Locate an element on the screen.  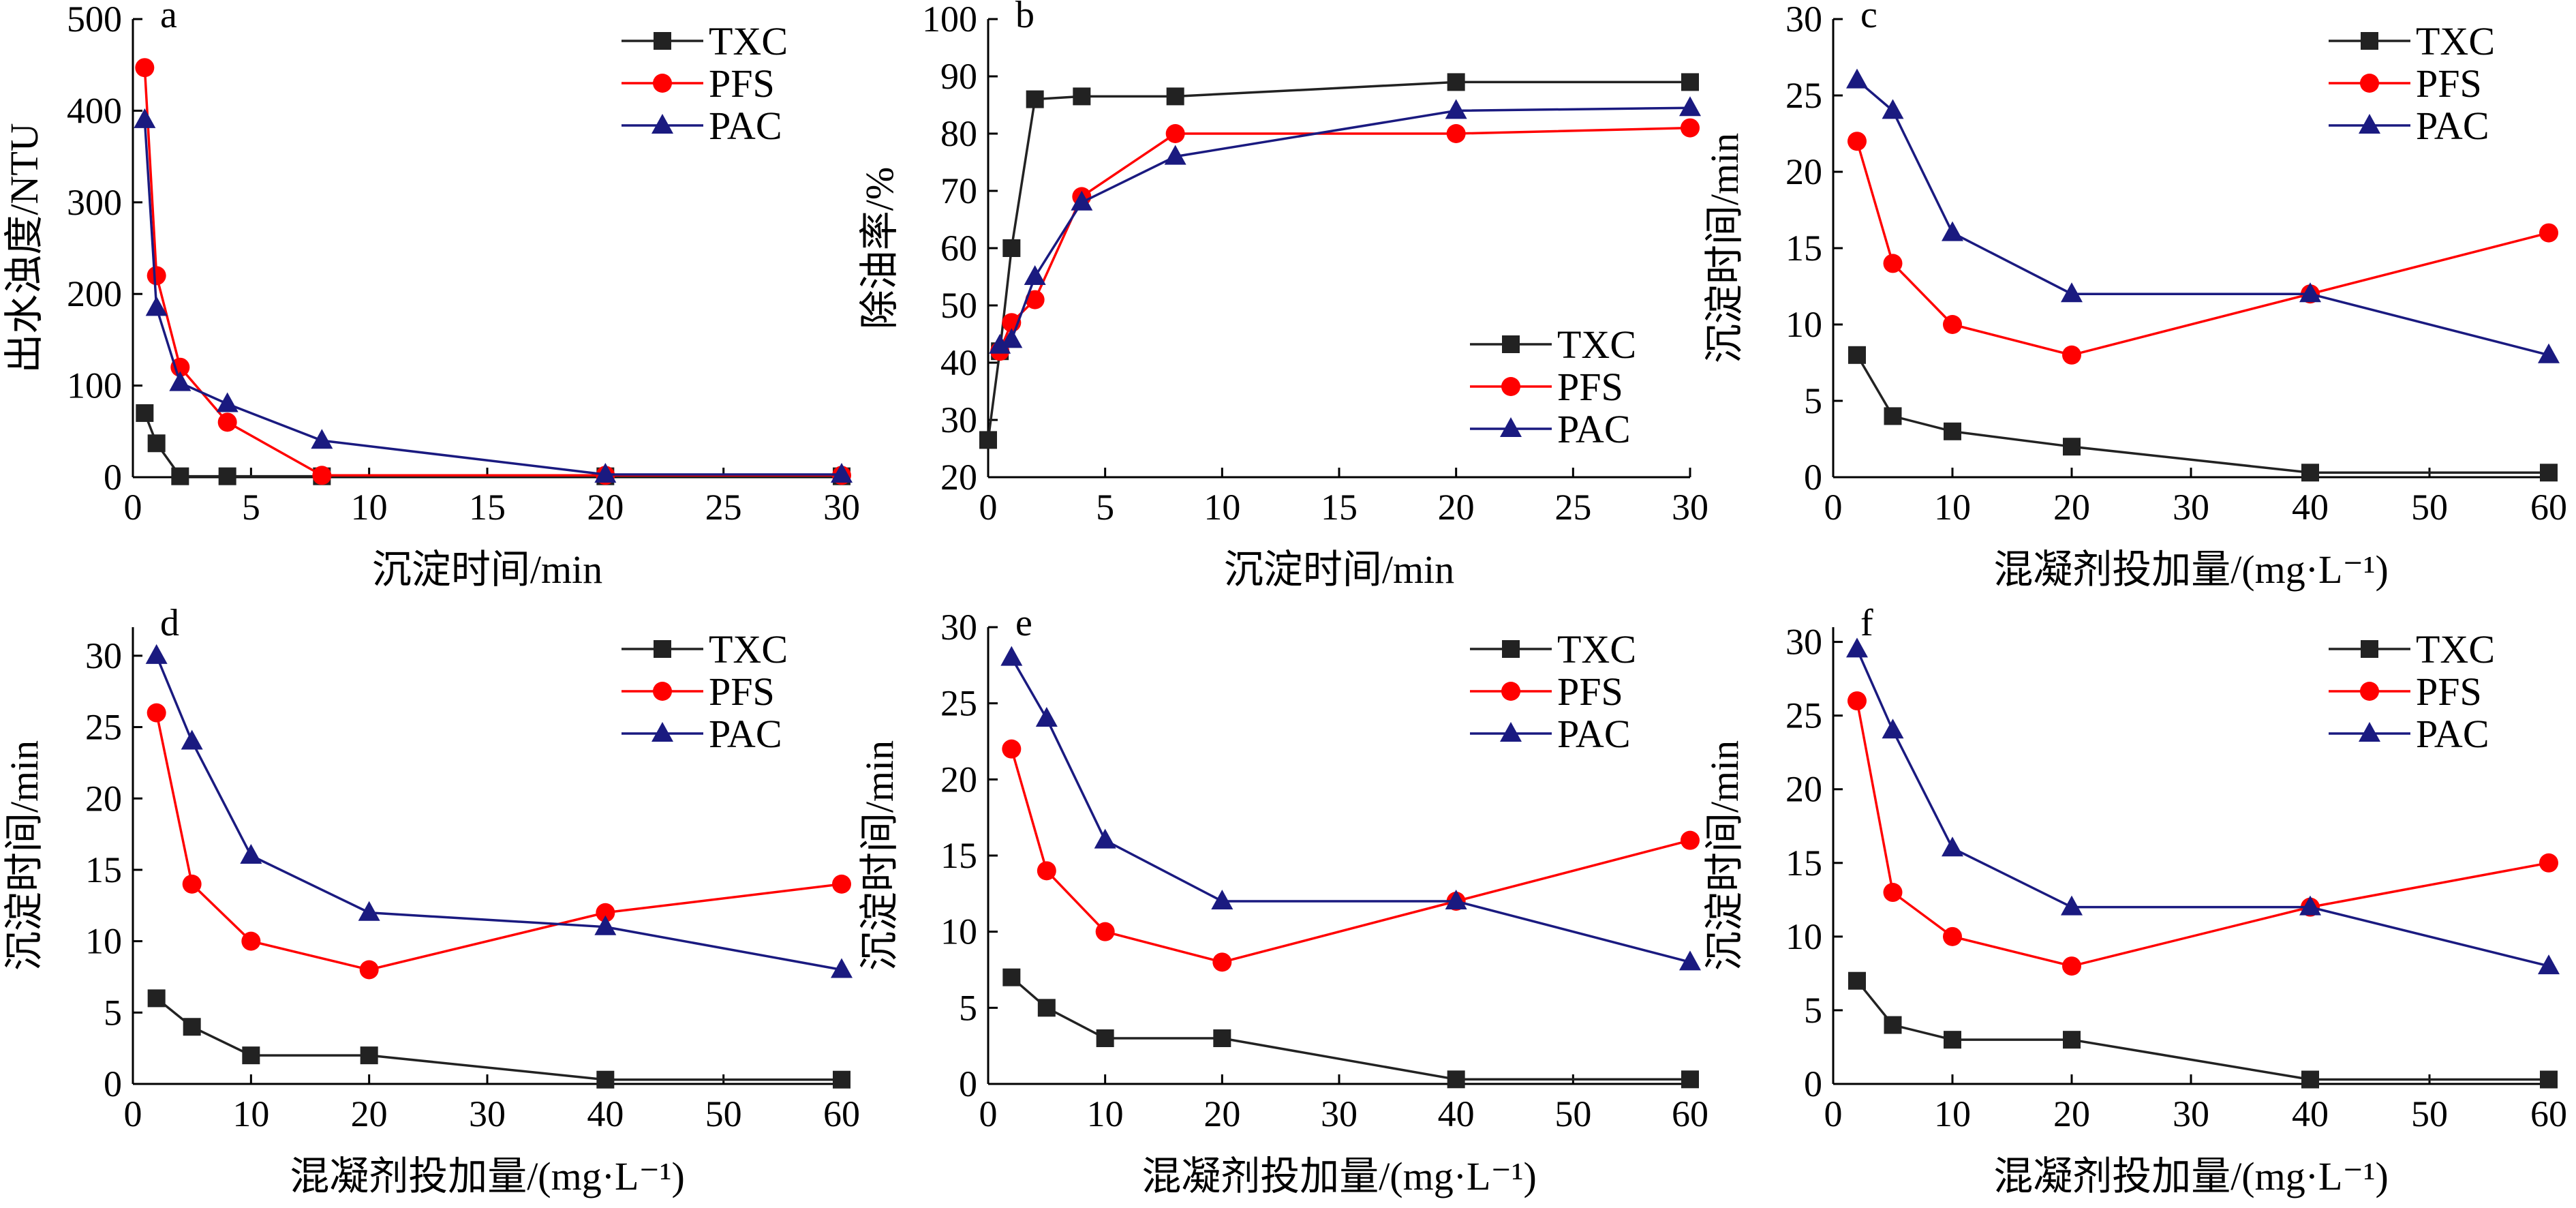
y-tick-label: 200 is located at coordinates (94, 293).